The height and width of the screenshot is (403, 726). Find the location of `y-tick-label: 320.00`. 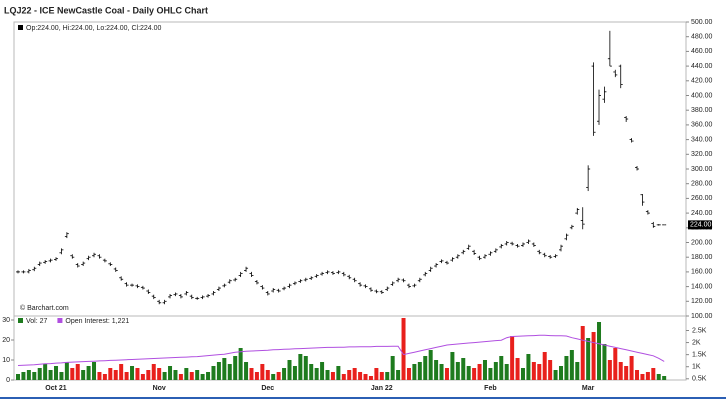

y-tick-label: 320.00 is located at coordinates (702, 154).